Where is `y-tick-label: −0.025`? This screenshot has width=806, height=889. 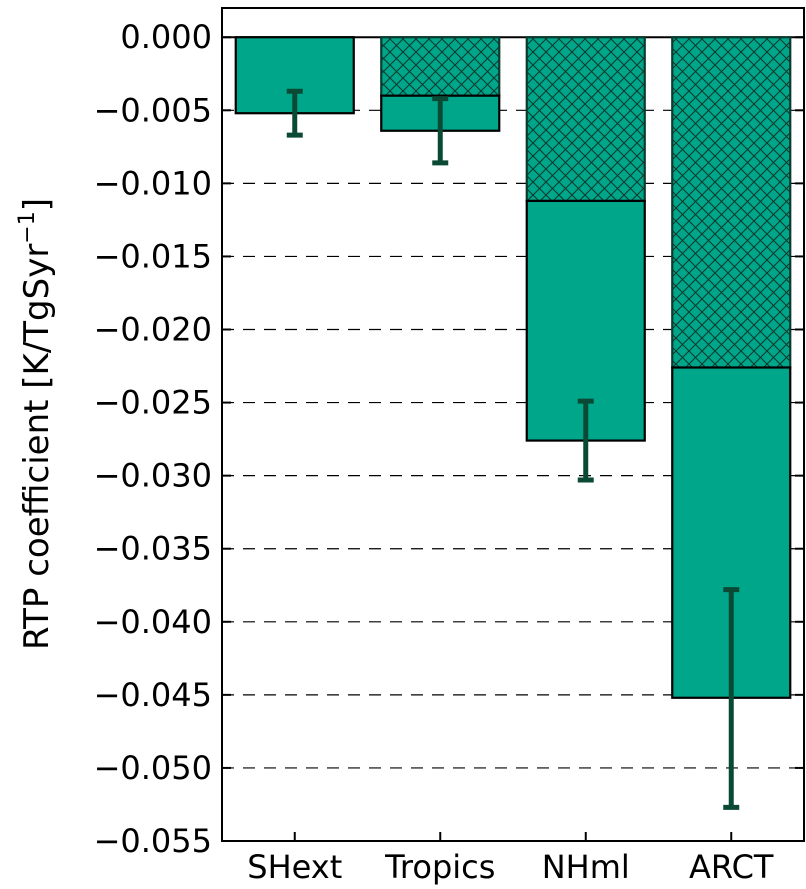
y-tick-label: −0.025 is located at coordinates (153, 403).